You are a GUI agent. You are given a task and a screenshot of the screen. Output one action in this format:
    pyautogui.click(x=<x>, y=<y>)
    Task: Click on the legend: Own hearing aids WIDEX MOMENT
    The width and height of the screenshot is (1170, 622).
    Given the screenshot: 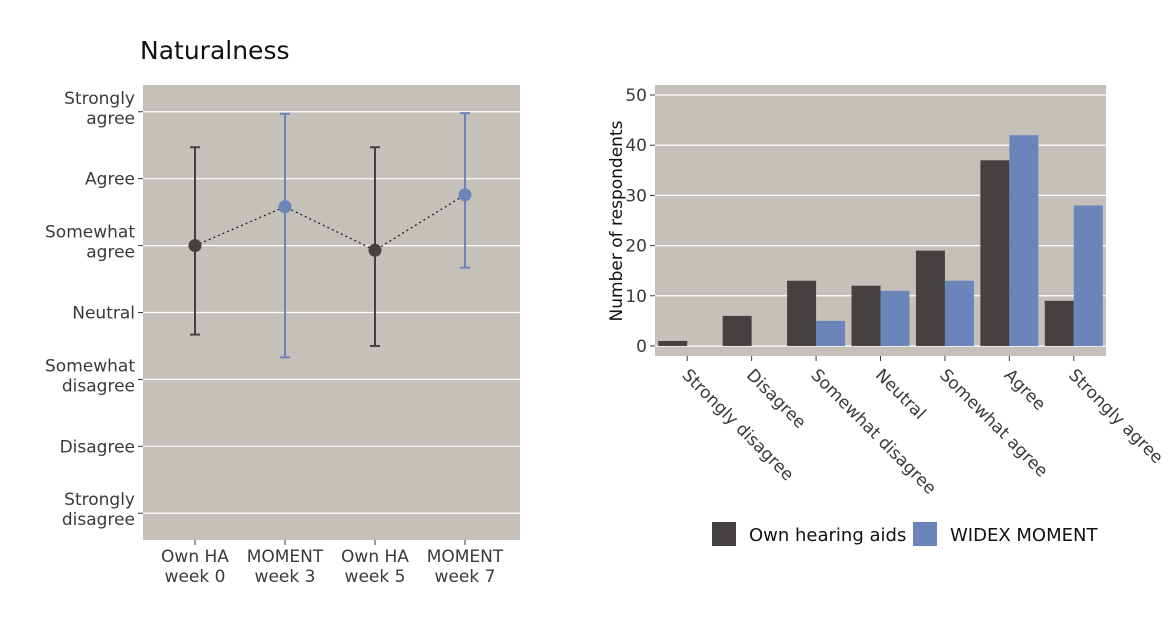 What is the action you would take?
    pyautogui.click(x=905, y=534)
    